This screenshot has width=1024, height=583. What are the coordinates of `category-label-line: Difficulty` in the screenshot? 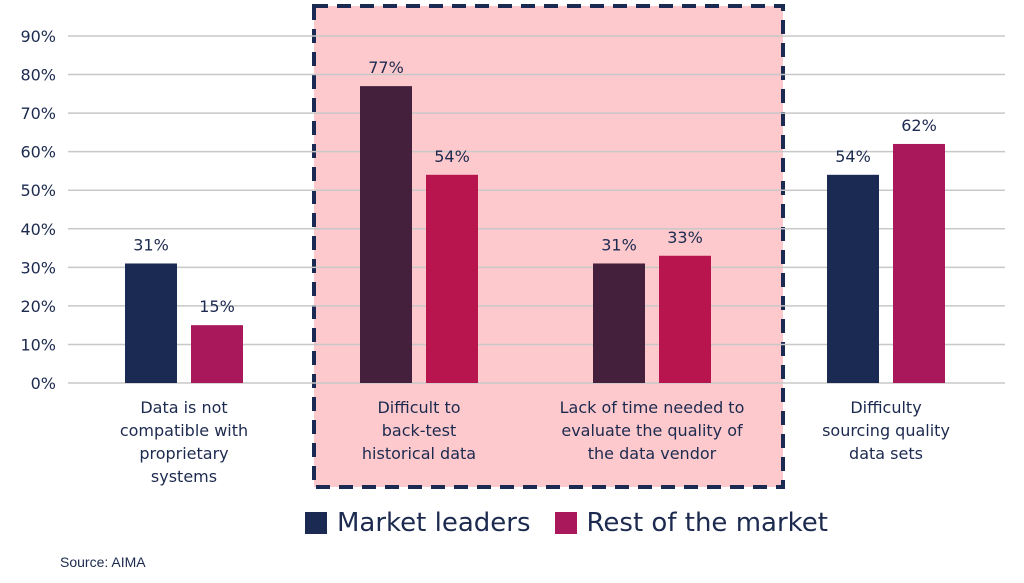 It's located at (885, 407).